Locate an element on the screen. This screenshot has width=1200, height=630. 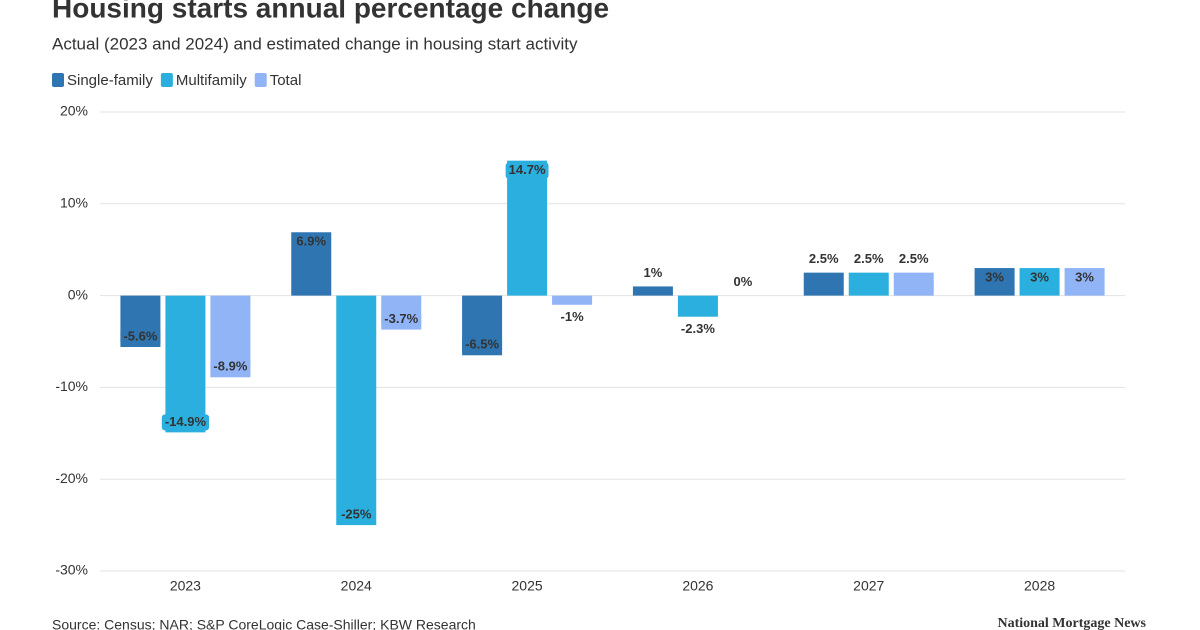
value-label: 6.9% is located at coordinates (311, 241).